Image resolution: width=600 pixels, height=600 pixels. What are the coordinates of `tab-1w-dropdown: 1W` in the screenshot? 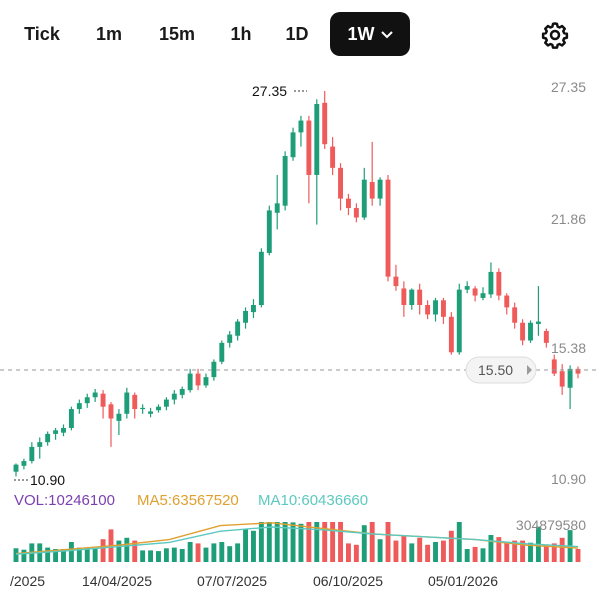 It's located at (370, 34).